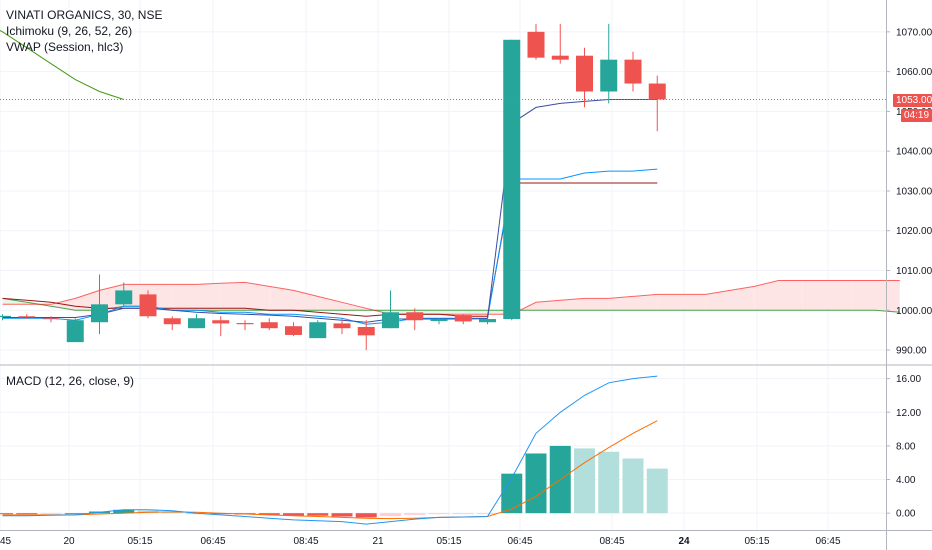  What do you see at coordinates (451, 297) in the screenshot?
I see `ichimoku-lead-b-line` at bounding box center [451, 297].